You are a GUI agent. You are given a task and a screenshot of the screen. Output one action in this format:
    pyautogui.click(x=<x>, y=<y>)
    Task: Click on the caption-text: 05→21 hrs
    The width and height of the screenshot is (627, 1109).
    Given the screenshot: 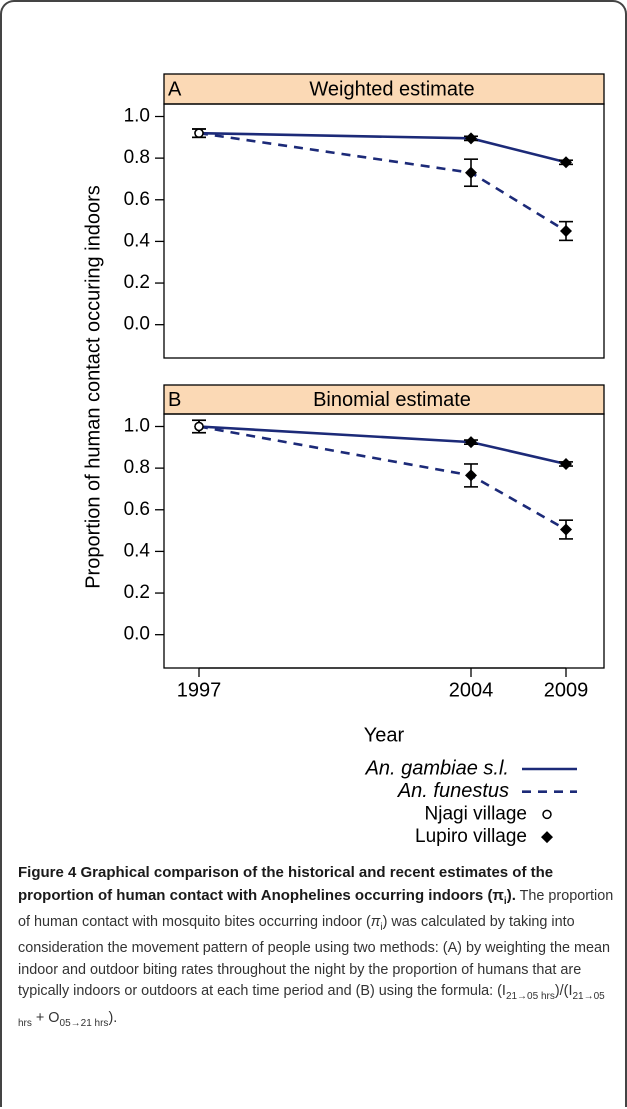 What is the action you would take?
    pyautogui.click(x=84, y=1023)
    